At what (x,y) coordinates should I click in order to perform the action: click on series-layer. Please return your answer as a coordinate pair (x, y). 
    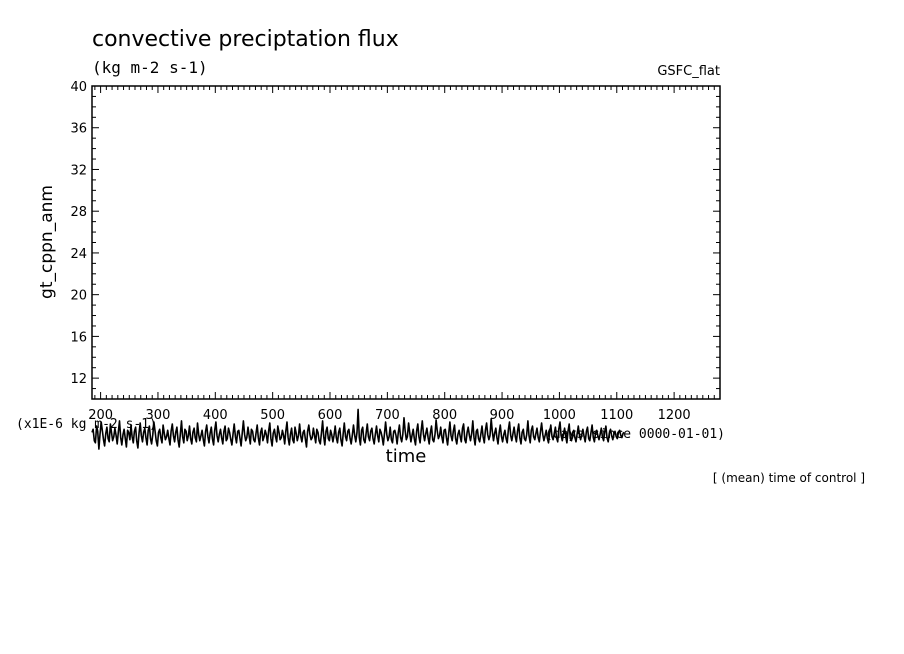
    Looking at the image, I should click on (358, 429).